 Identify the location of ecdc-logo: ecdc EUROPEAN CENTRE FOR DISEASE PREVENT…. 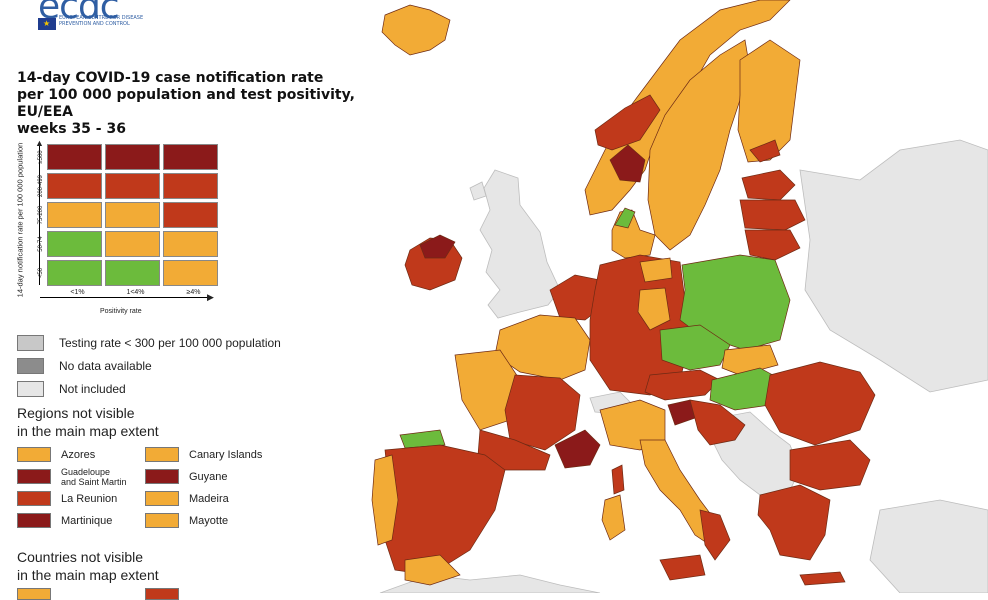
(98, 20).